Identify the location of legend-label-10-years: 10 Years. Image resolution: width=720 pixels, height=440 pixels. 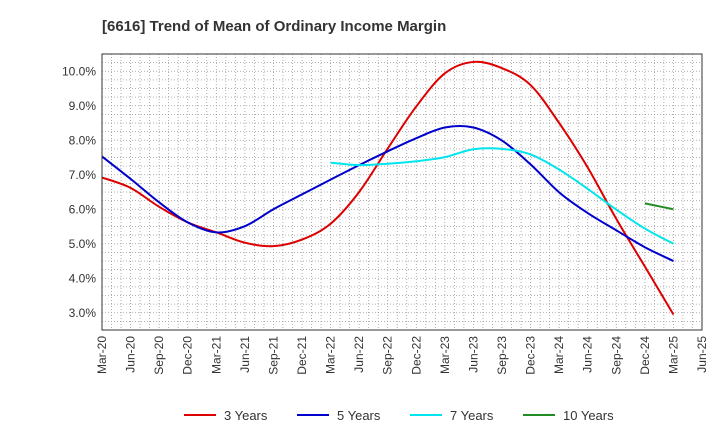
(588, 415).